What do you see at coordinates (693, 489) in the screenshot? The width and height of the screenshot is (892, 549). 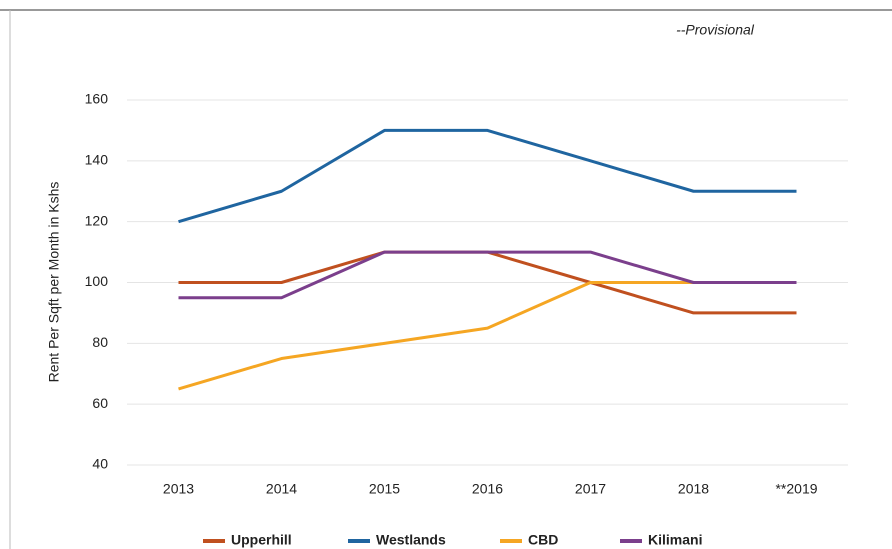 I see `x-tick-label: 2018` at bounding box center [693, 489].